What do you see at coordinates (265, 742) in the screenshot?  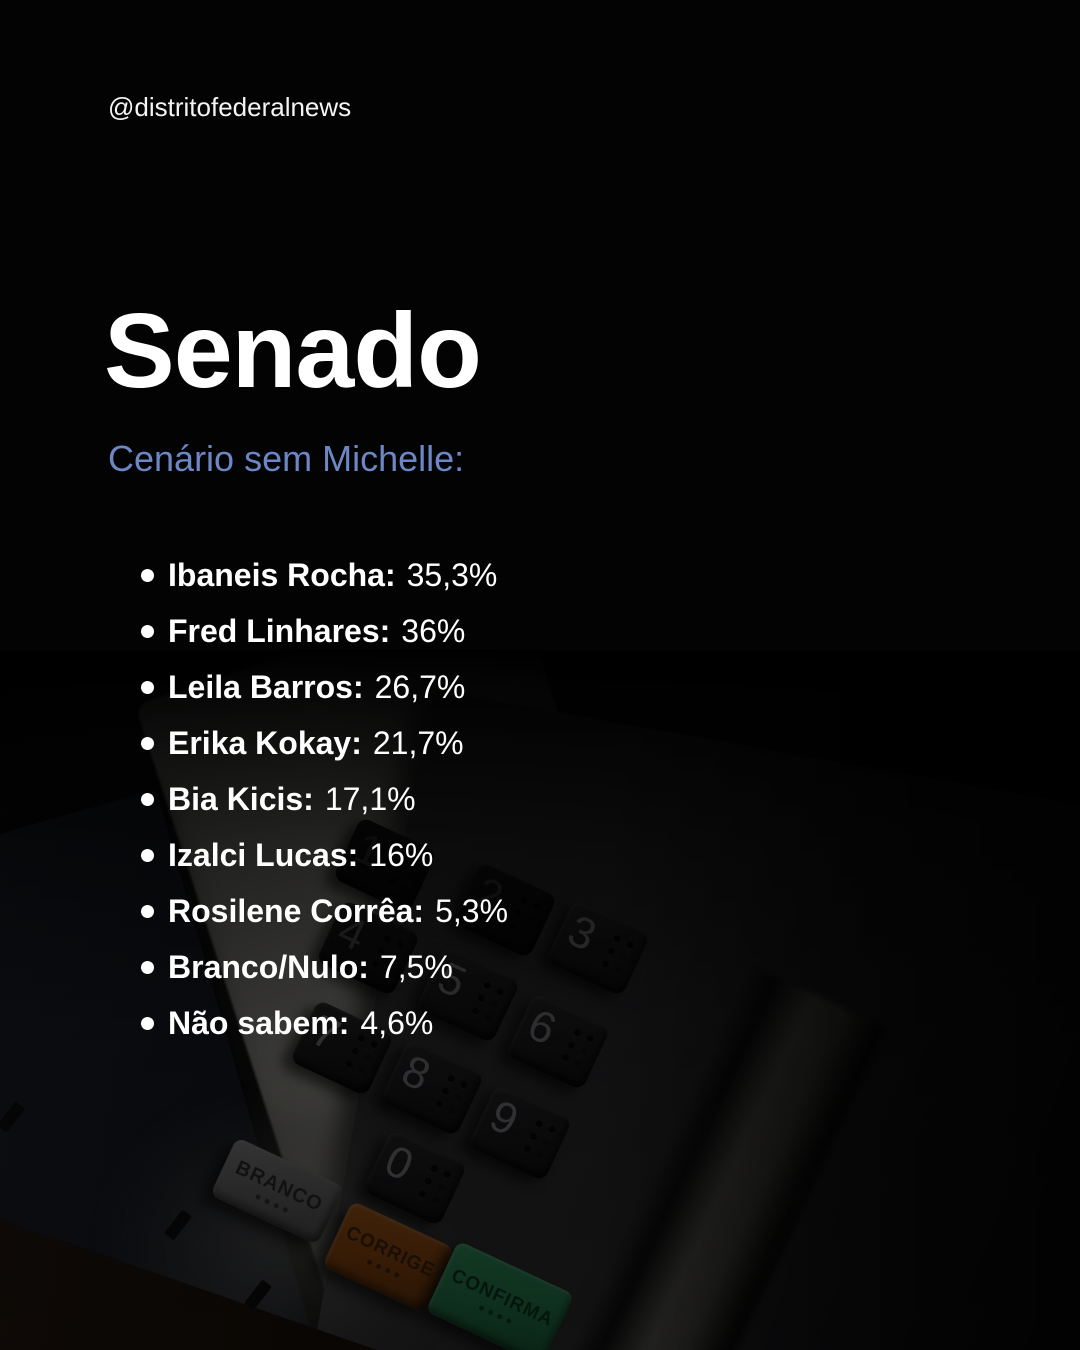 I see `candidate-name: Erika Kokay:` at bounding box center [265, 742].